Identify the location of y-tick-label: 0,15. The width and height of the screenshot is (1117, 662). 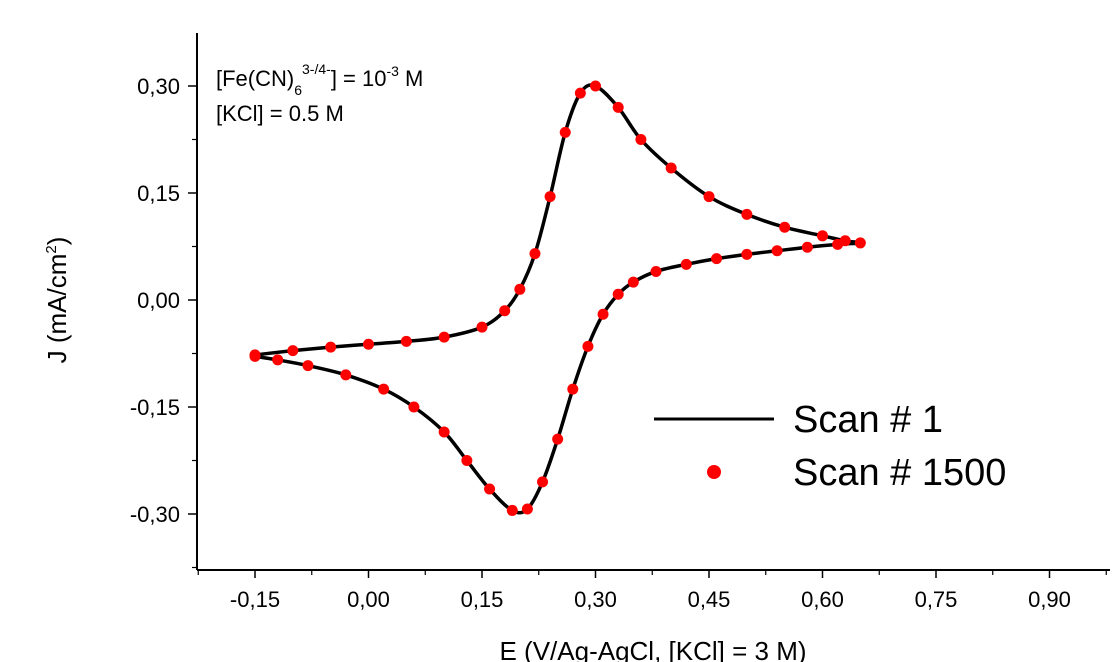
(158, 193).